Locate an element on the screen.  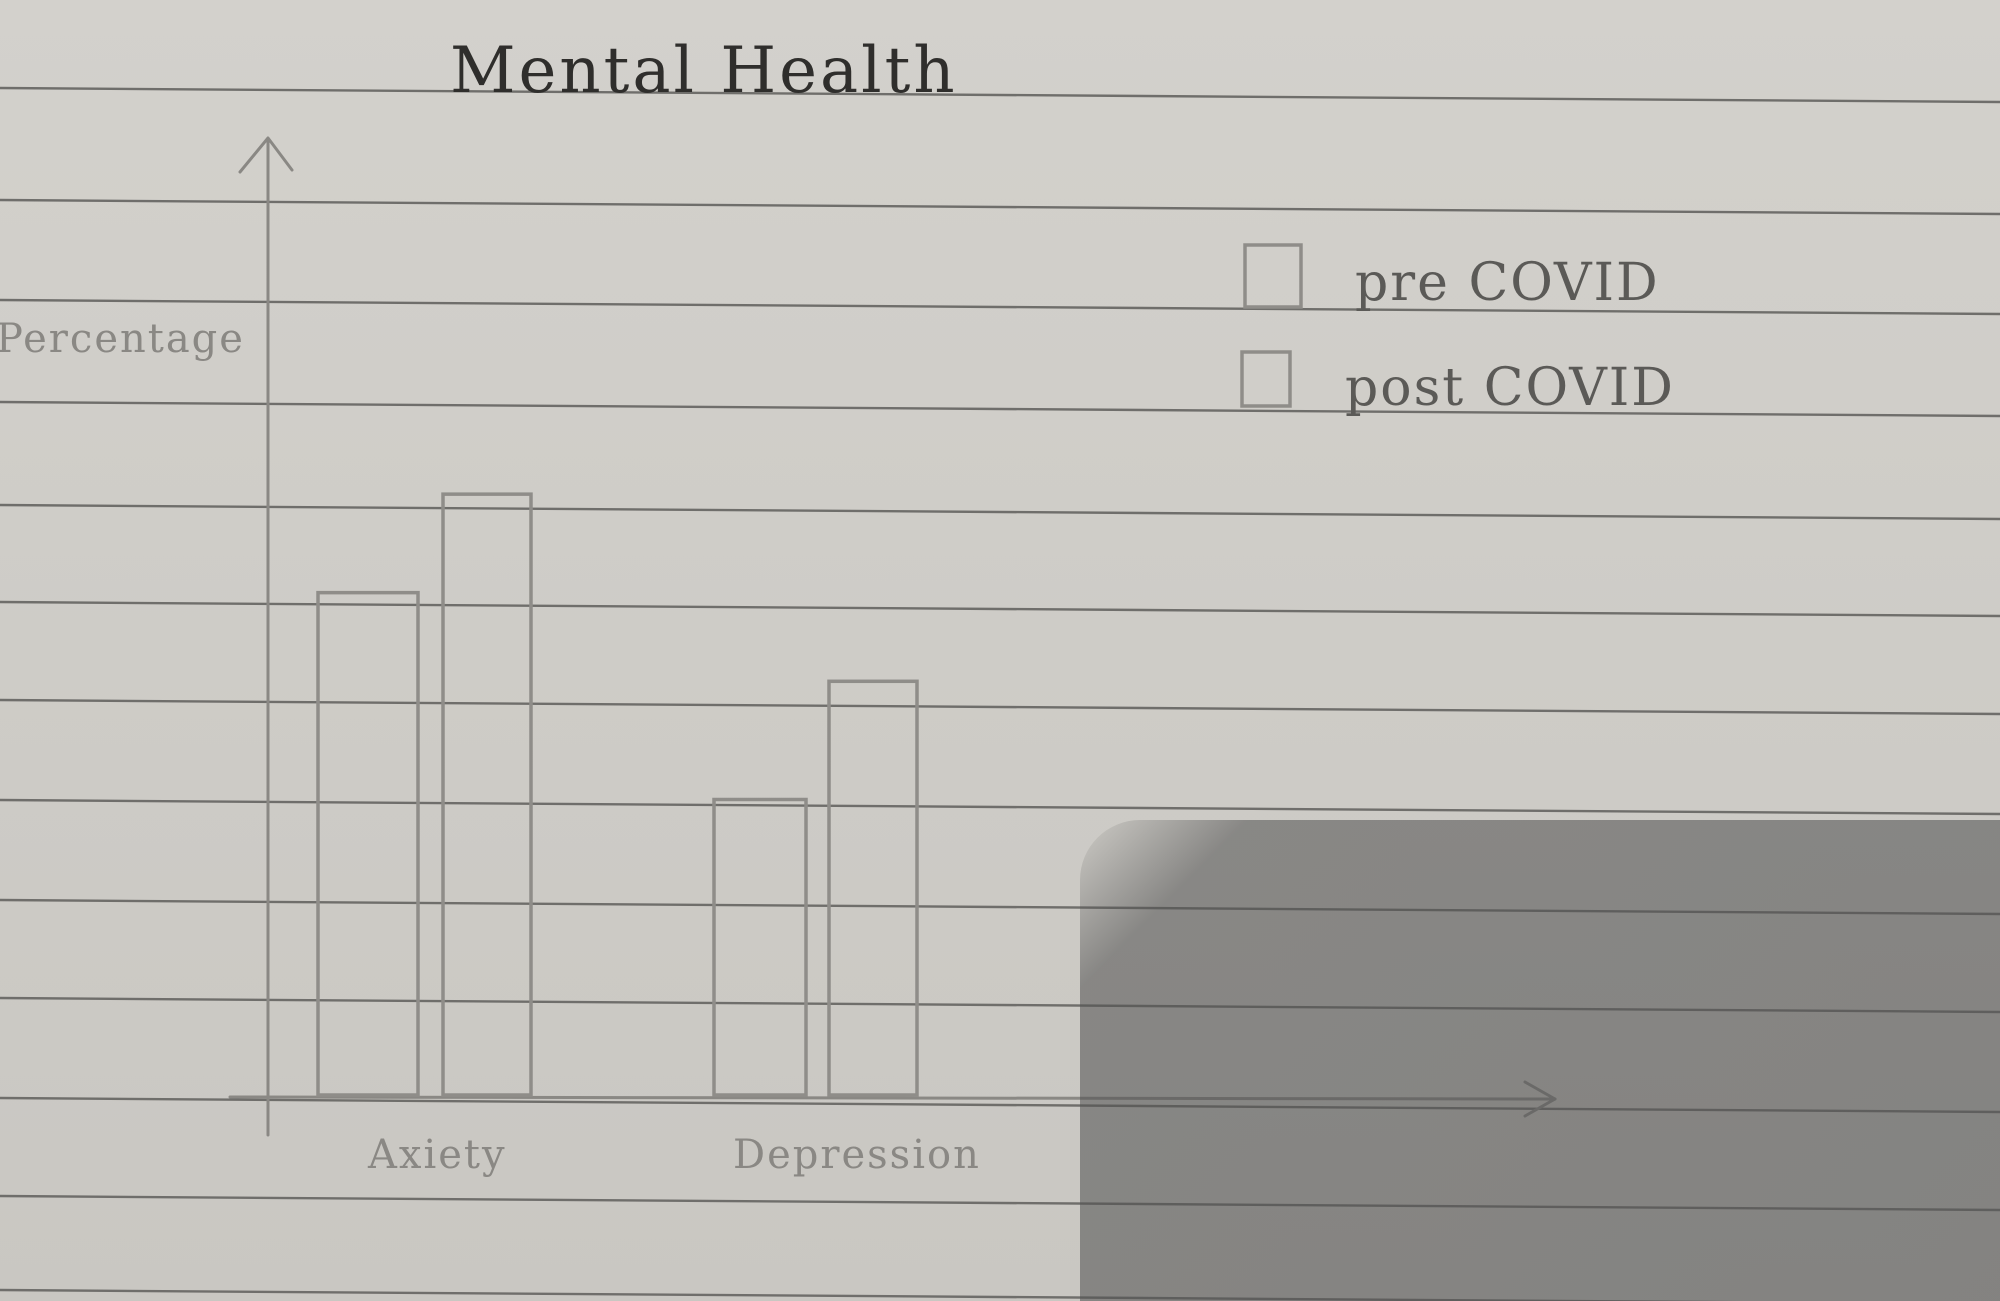
y-axis-arrowhead is located at coordinates (266, 155).